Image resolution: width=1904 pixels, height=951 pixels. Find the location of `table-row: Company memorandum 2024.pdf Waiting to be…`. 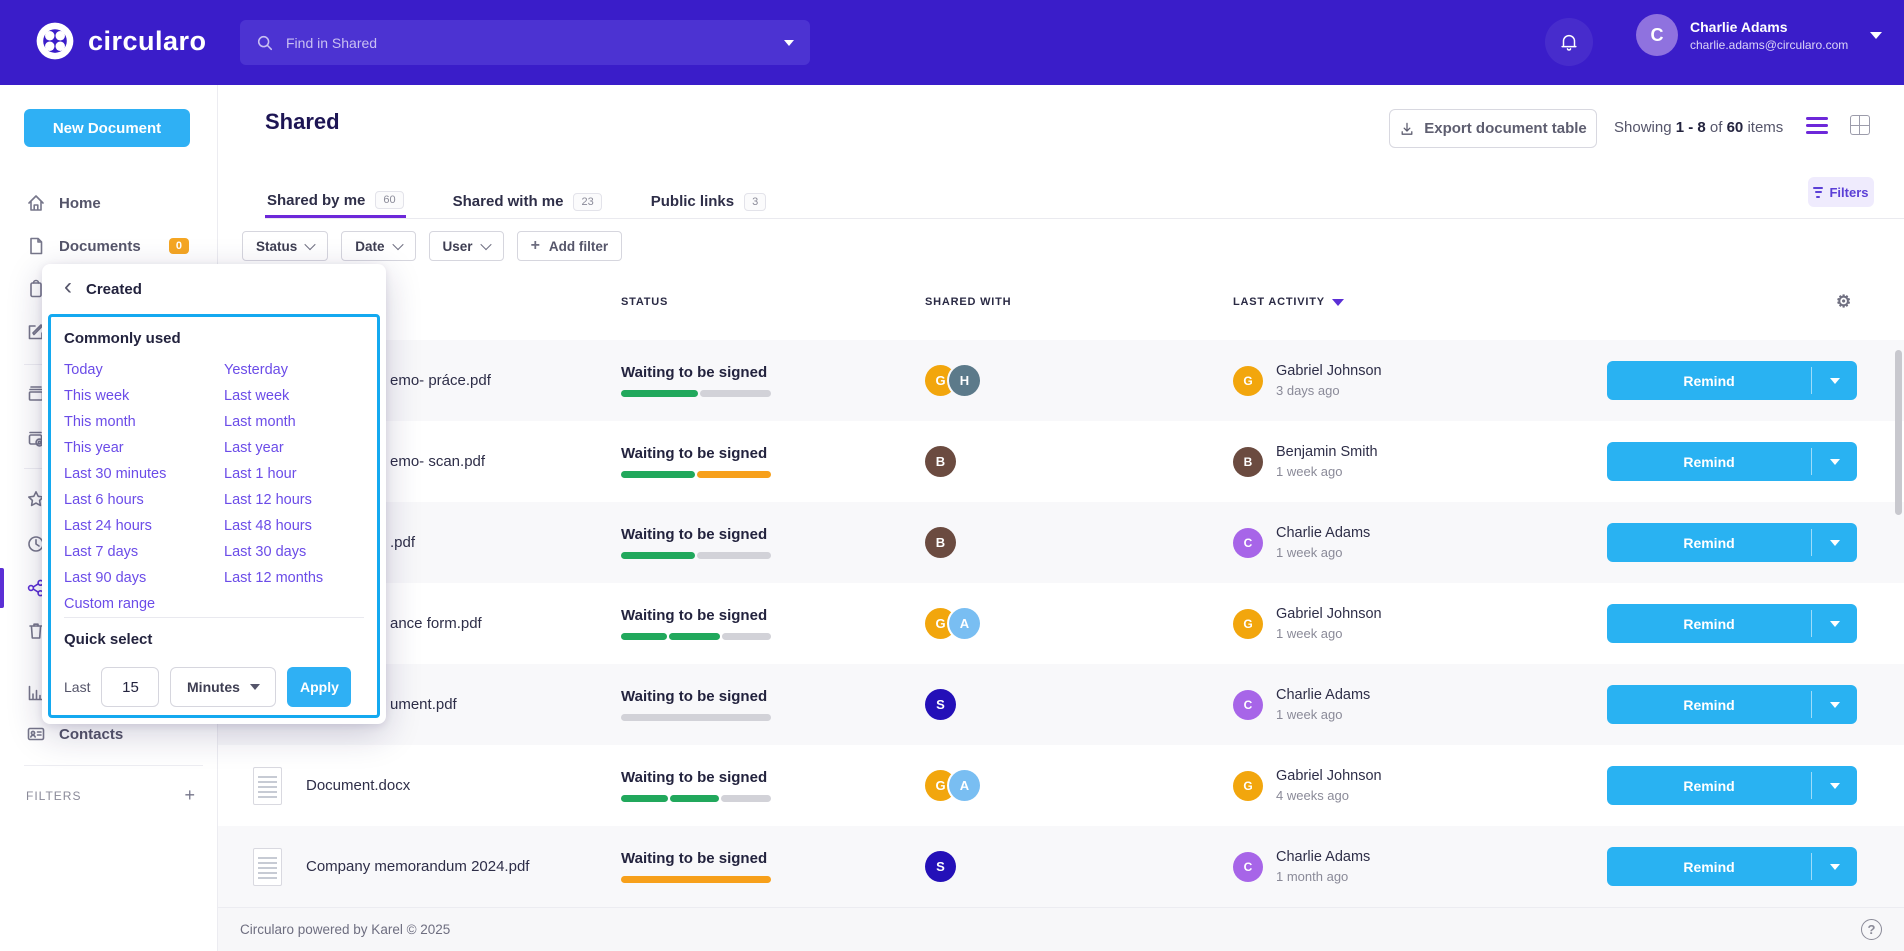

table-row: Company memorandum 2024.pdf Waiting to be… is located at coordinates (1061, 866).